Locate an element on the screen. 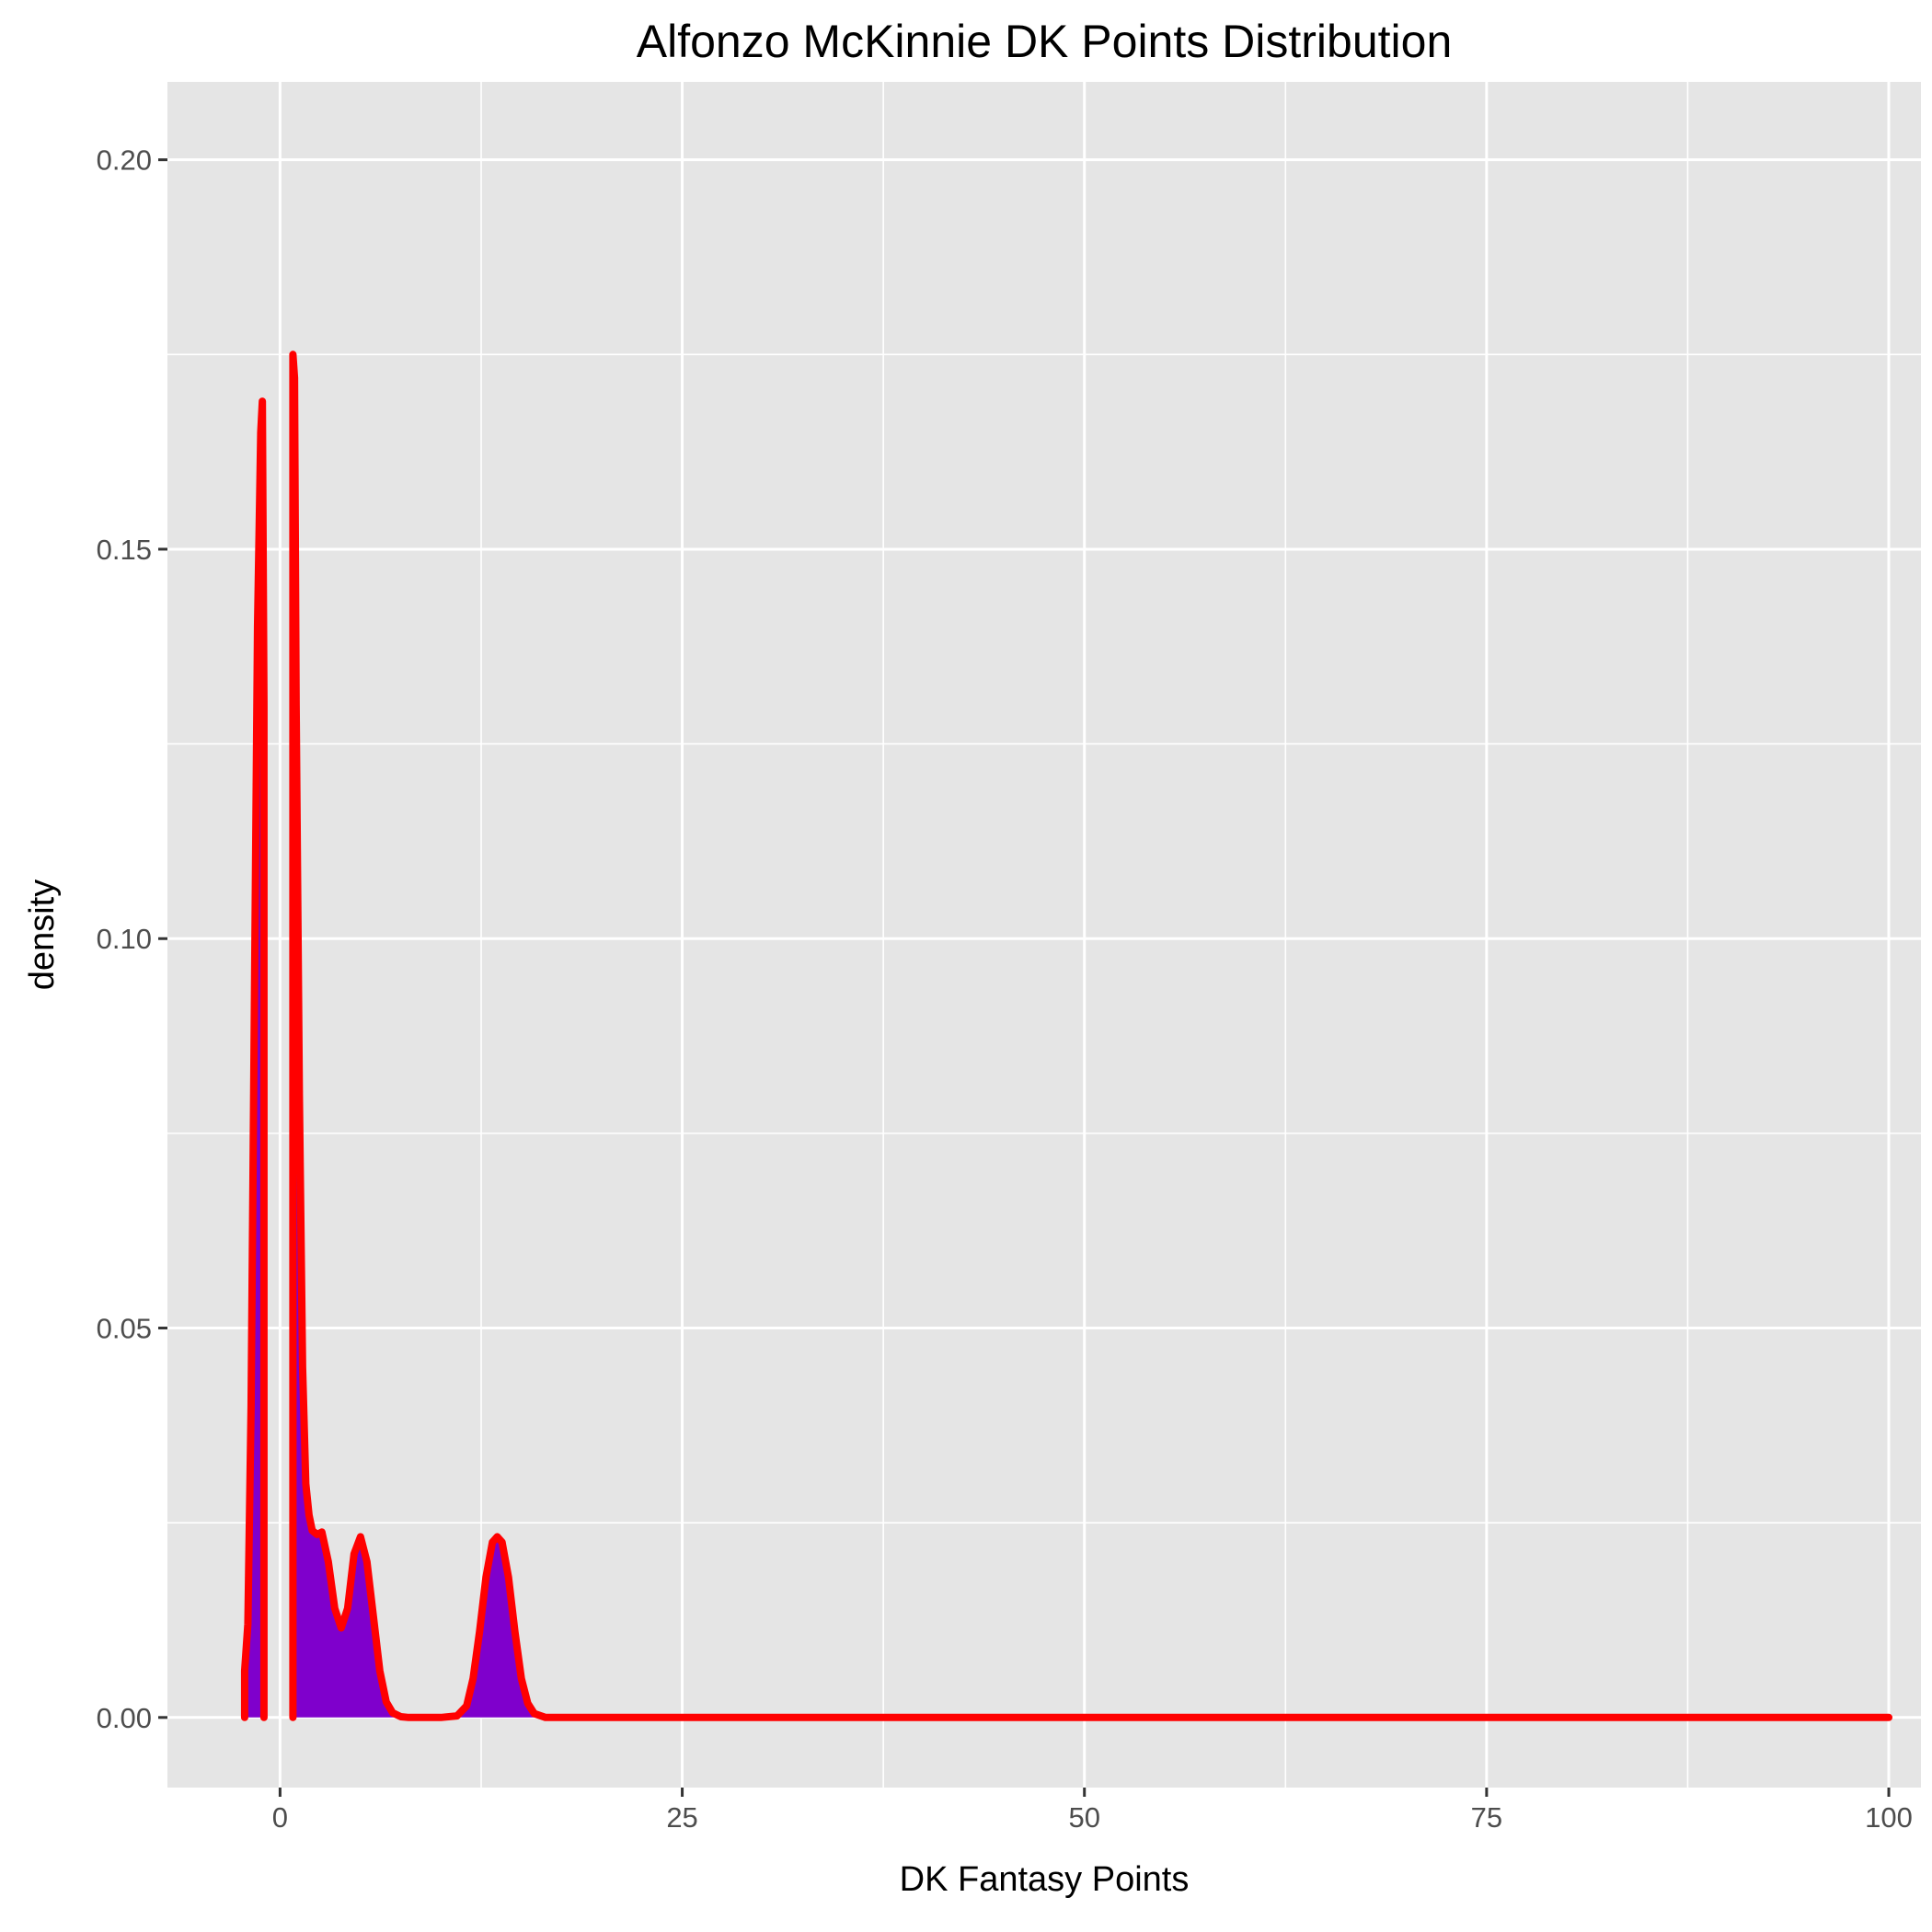 The height and width of the screenshot is (1932, 1932). x-axis: 0 25 50 75 100 is located at coordinates (1092, 1811).